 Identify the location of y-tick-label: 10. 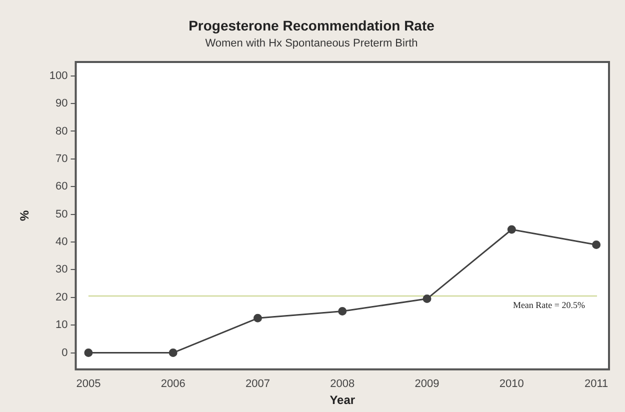
(62, 325).